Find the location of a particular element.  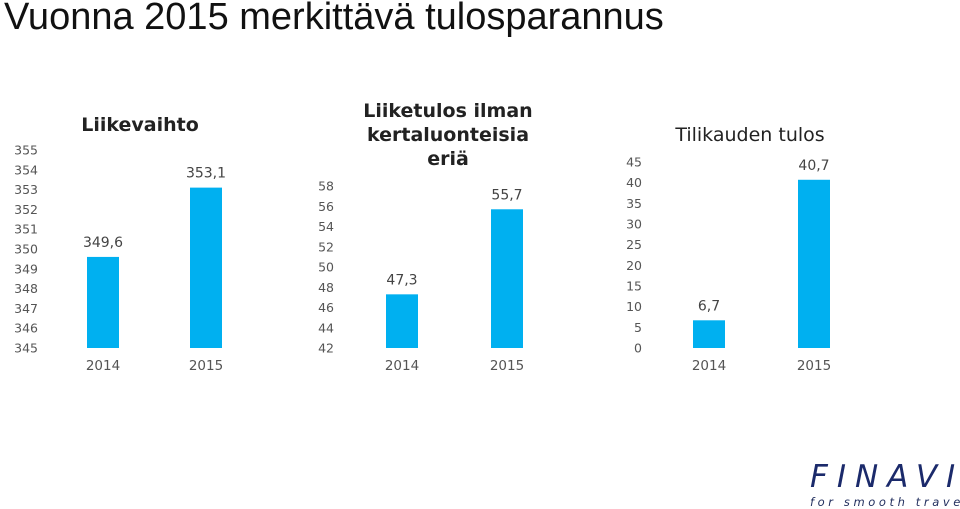

y-tick-label: 48 is located at coordinates (326, 287).